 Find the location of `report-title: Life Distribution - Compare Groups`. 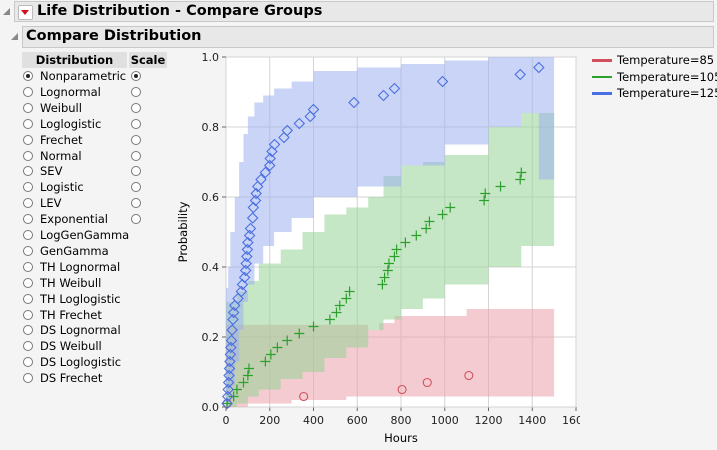

report-title: Life Distribution - Compare Groups is located at coordinates (180, 11).